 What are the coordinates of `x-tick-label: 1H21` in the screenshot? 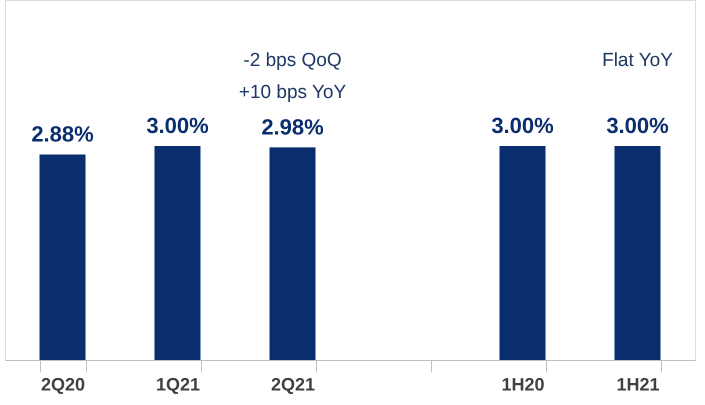 It's located at (638, 384).